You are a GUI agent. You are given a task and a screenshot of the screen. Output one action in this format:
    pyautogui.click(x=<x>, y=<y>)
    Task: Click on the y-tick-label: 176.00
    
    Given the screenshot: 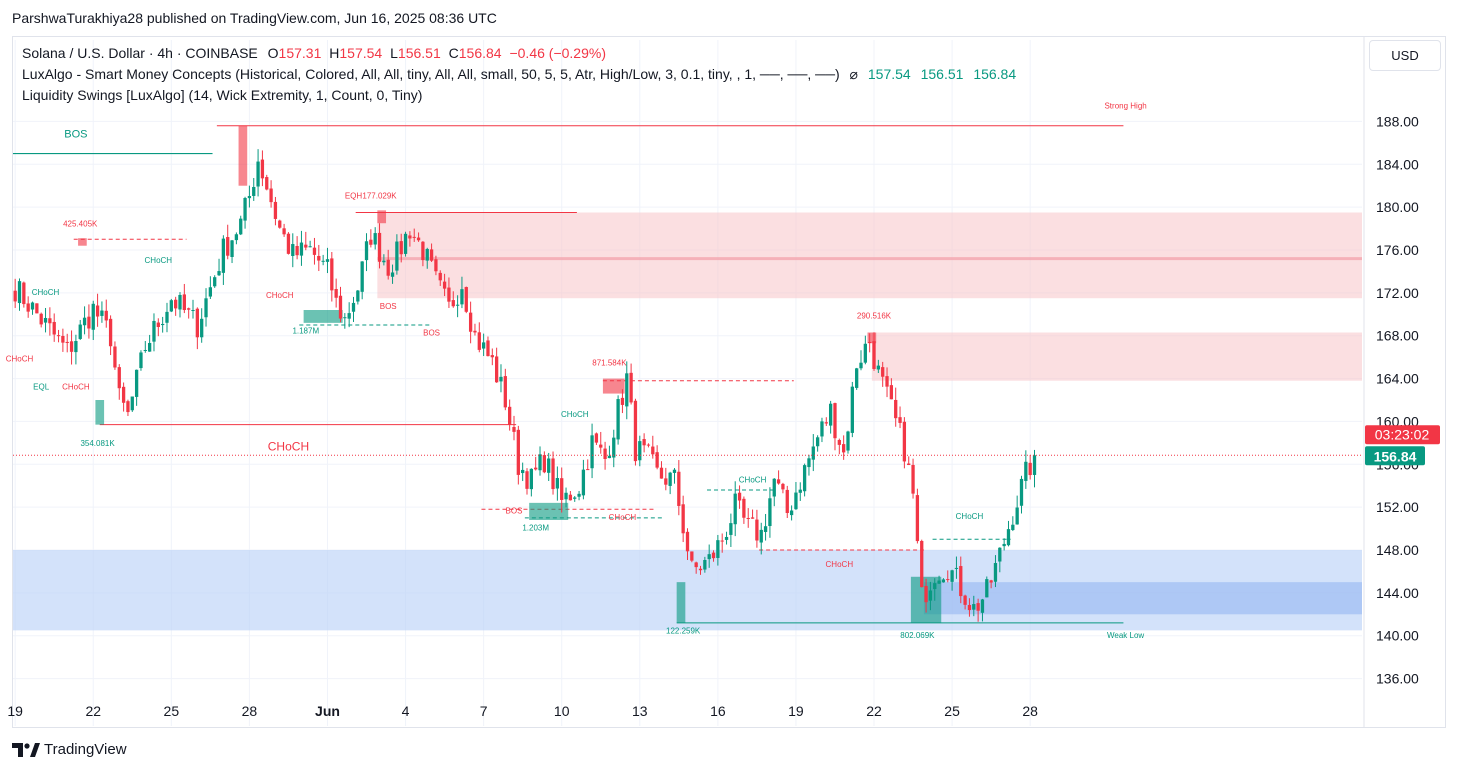 What is the action you would take?
    pyautogui.click(x=1397, y=250)
    